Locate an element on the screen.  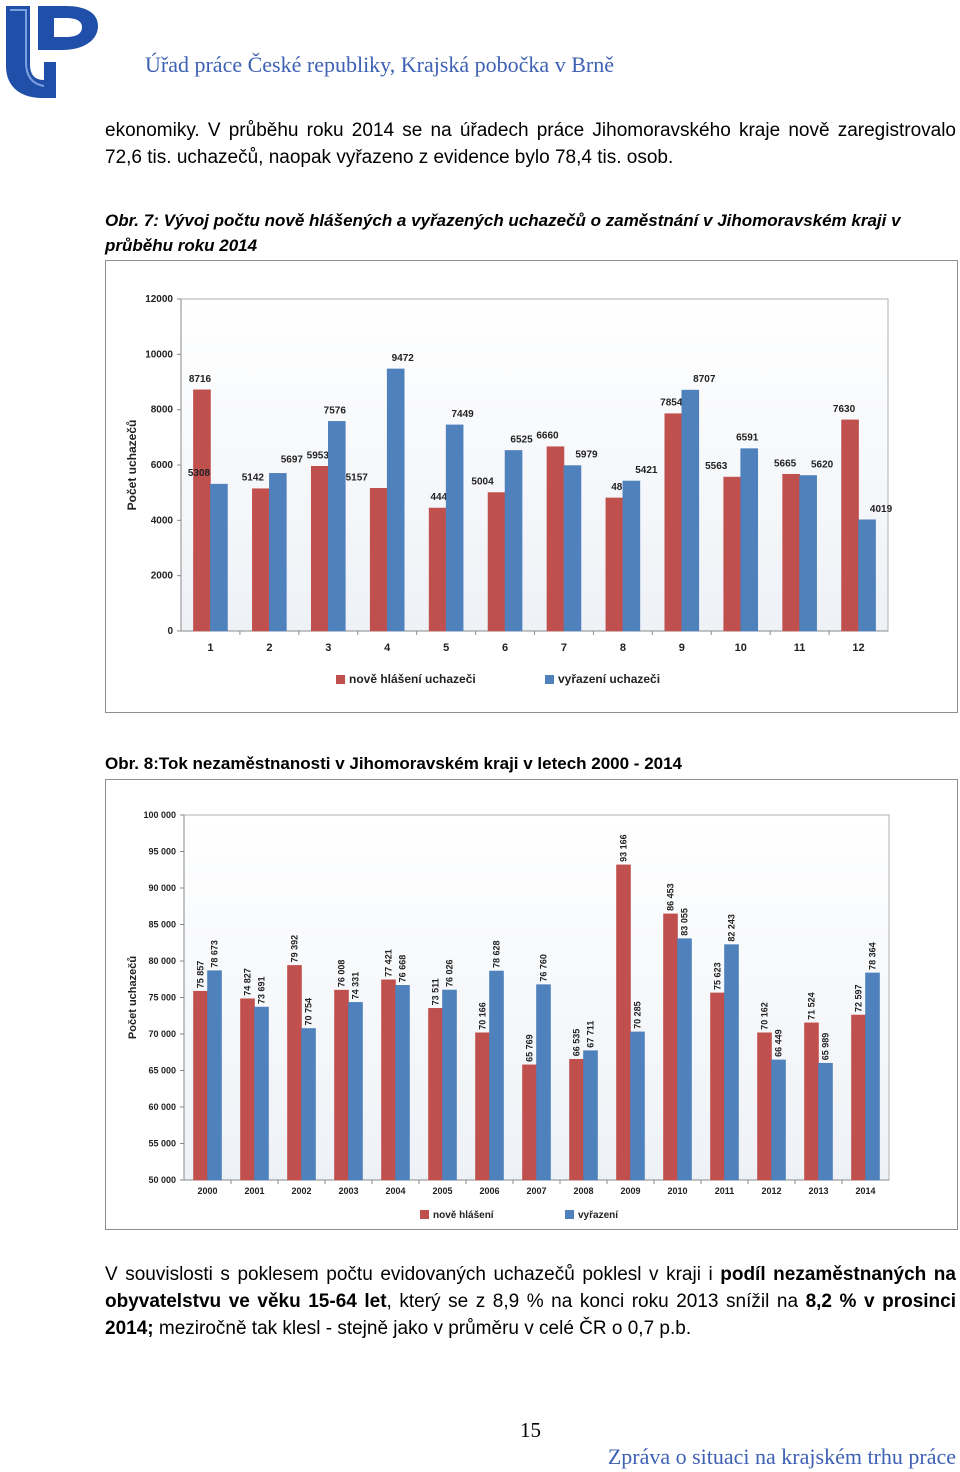
data-label: 5979 is located at coordinates (586, 455).